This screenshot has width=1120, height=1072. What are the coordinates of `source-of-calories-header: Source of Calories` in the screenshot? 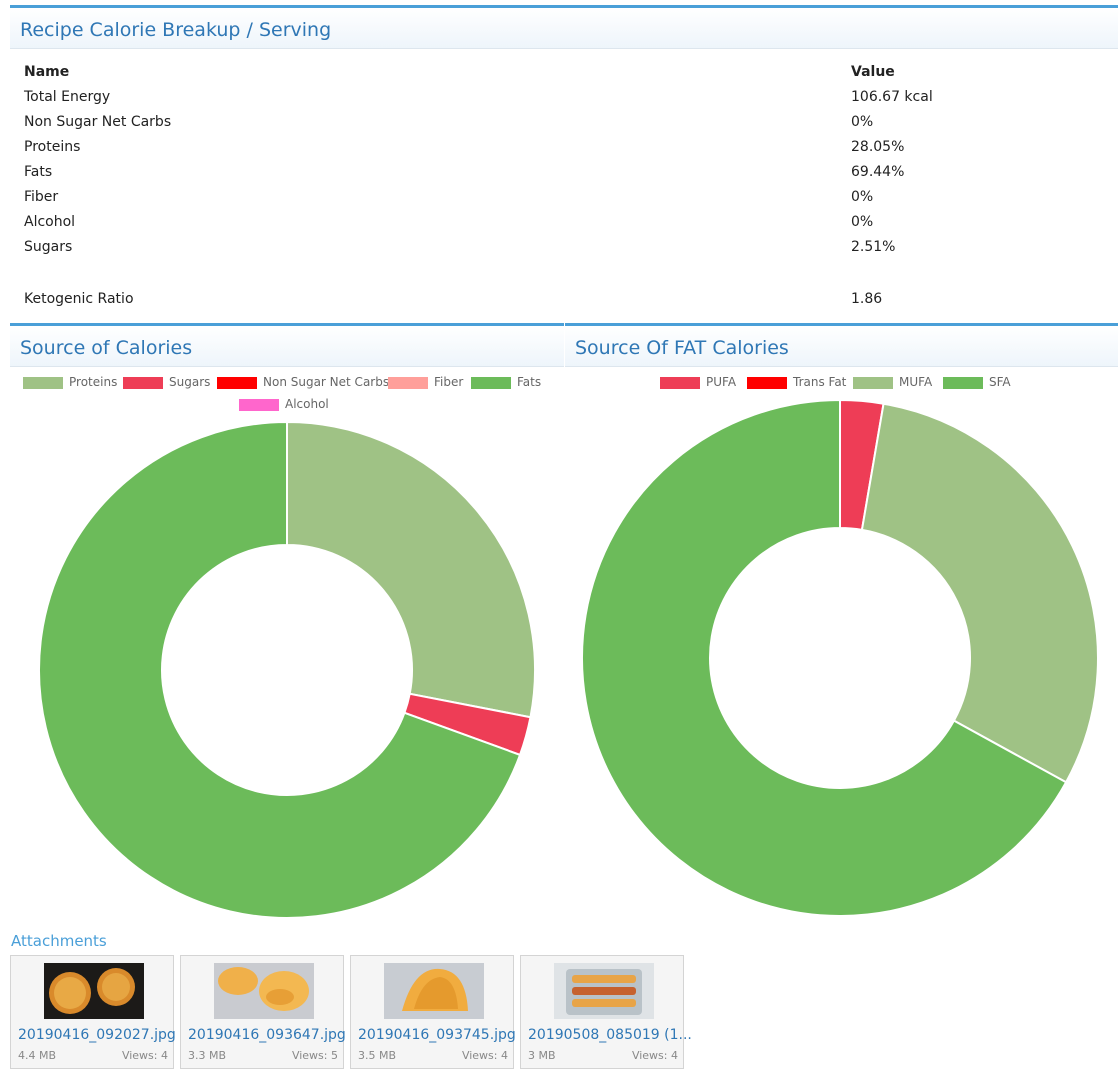 It's located at (287, 345).